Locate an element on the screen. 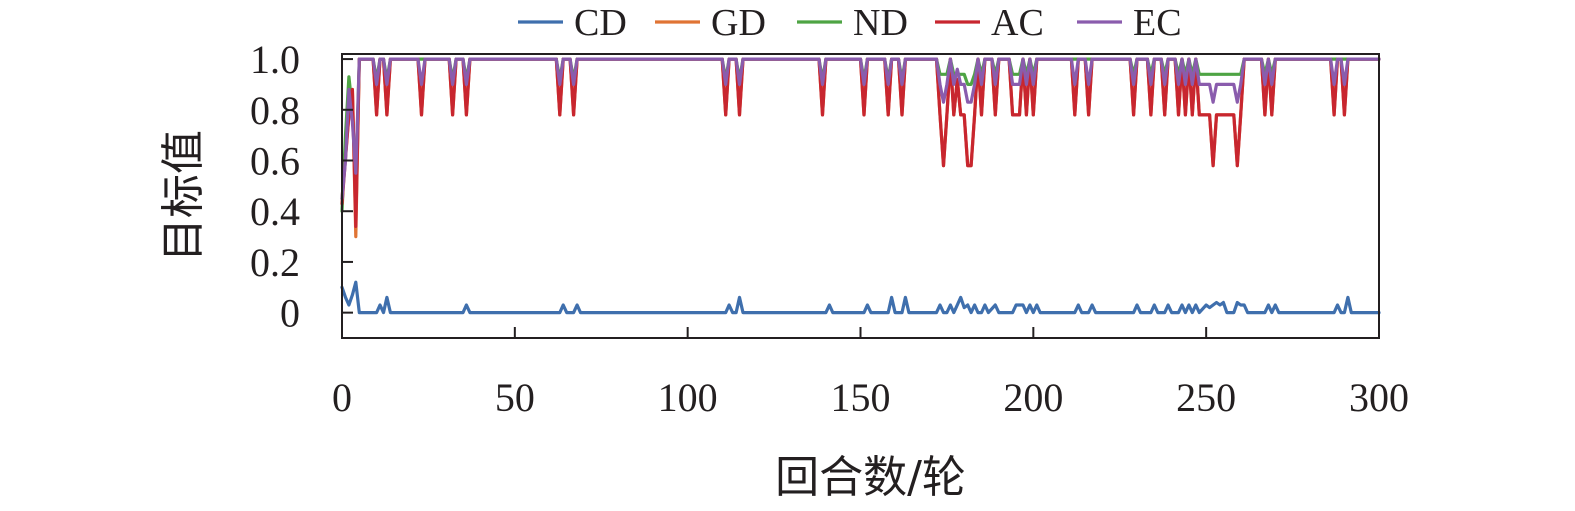 Image resolution: width=1575 pixels, height=511 pixels. y-axis-title: 目标值 is located at coordinates (183, 196).